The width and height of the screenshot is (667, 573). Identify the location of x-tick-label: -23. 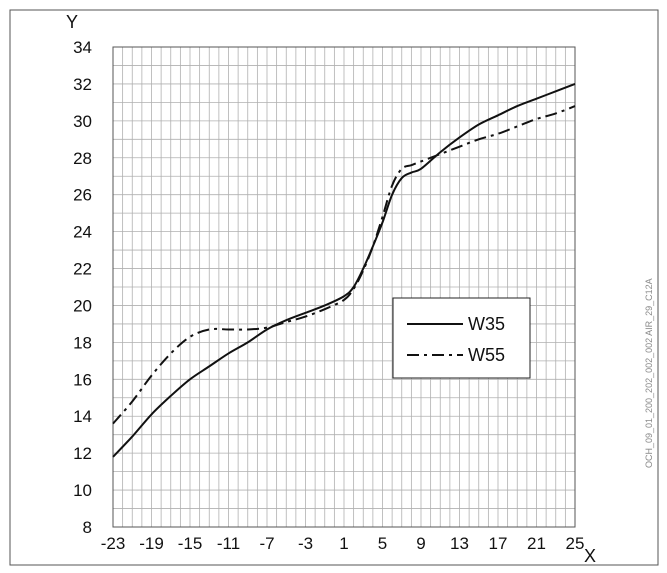
(113, 543).